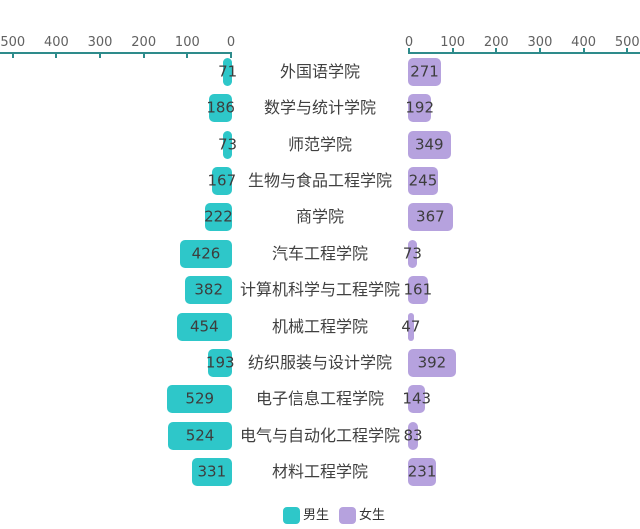 The image size is (640, 529). I want to click on legend-item-female: 女生, so click(362, 515).